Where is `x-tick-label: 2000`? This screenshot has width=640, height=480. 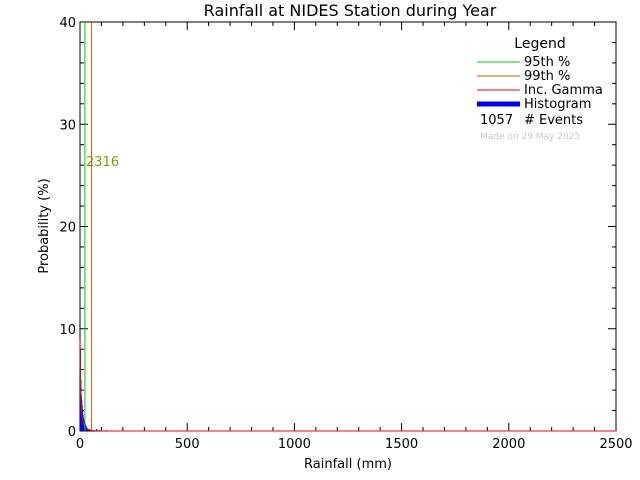
x-tick-label: 2000 is located at coordinates (508, 444).